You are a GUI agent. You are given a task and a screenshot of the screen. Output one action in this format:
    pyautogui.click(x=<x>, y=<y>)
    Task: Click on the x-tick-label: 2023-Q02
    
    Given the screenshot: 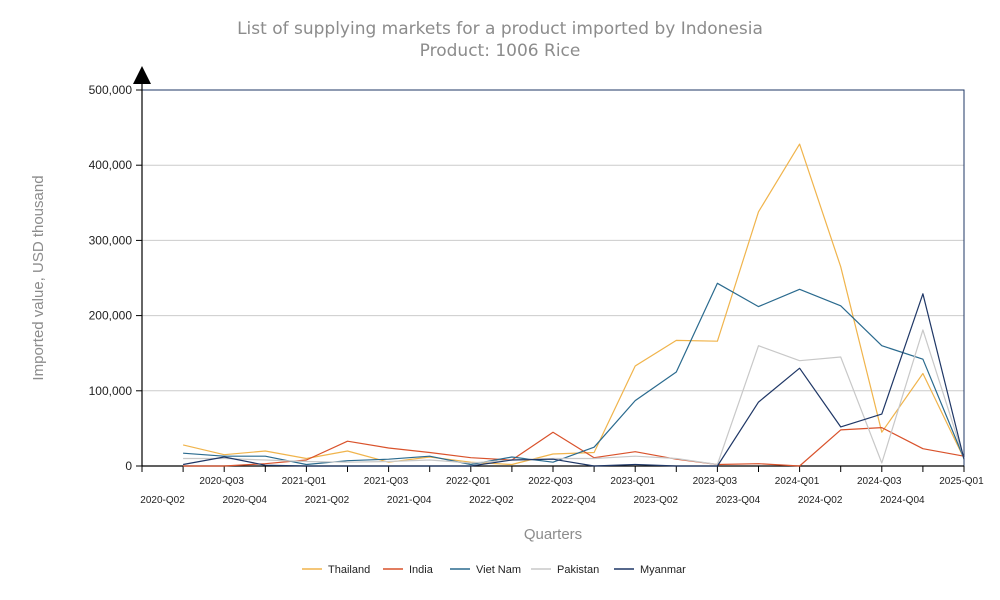 What is the action you would take?
    pyautogui.click(x=656, y=500)
    